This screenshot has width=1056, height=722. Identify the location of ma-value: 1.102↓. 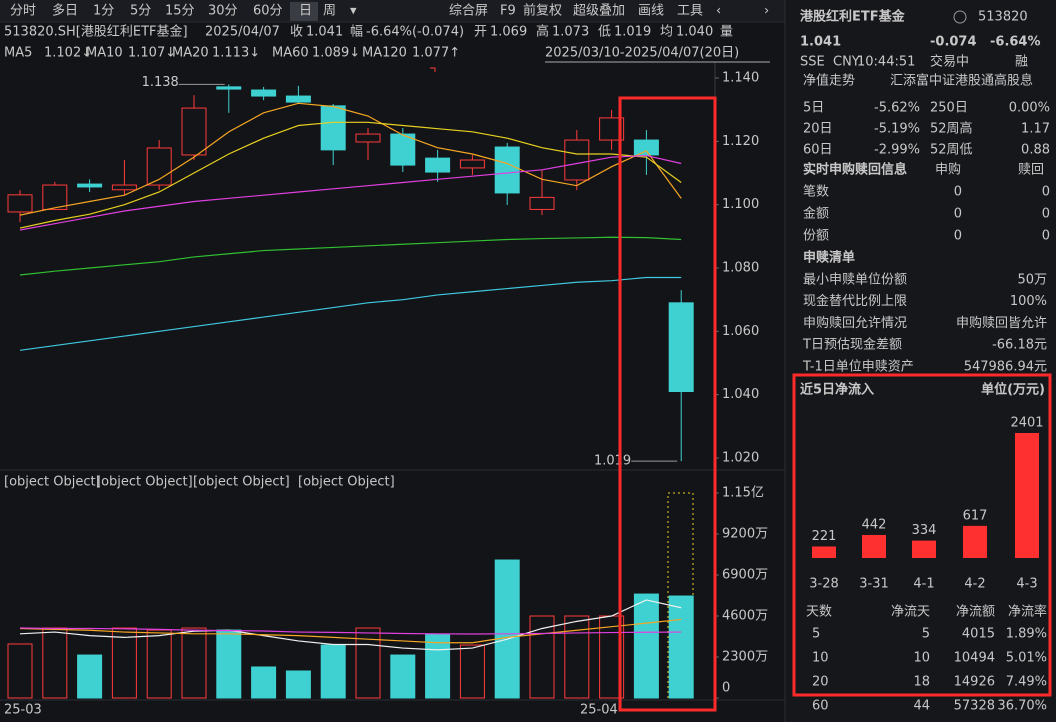
(68, 53).